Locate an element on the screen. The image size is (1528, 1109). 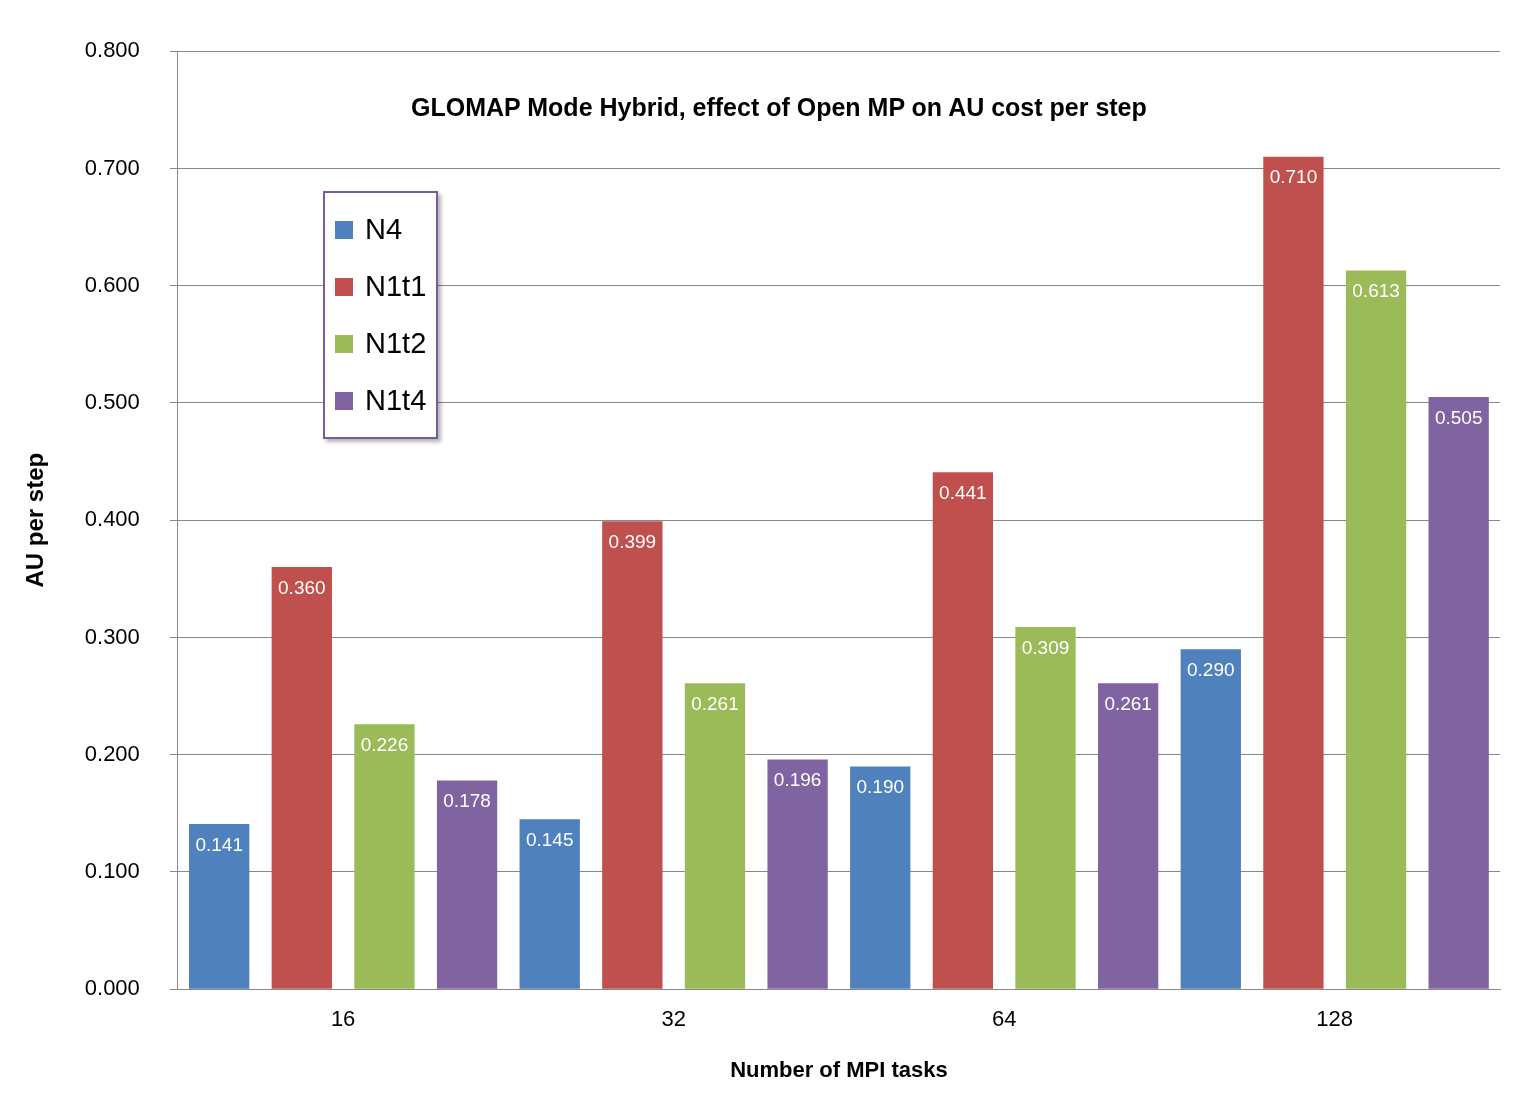
data-label: 0.360 is located at coordinates (302, 587).